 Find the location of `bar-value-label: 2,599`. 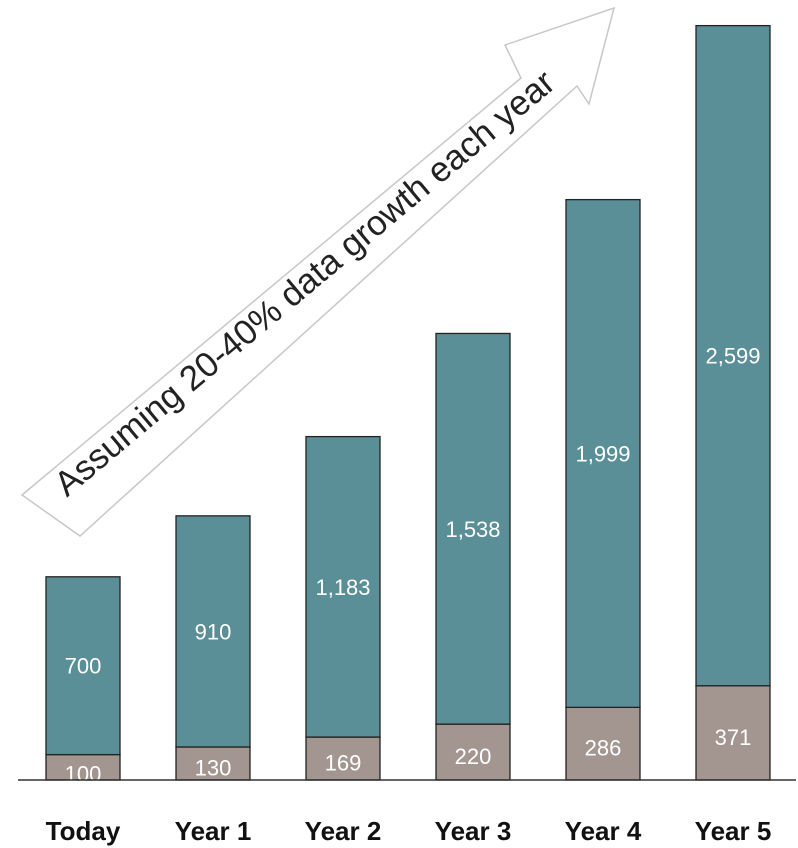

bar-value-label: 2,599 is located at coordinates (732, 356).